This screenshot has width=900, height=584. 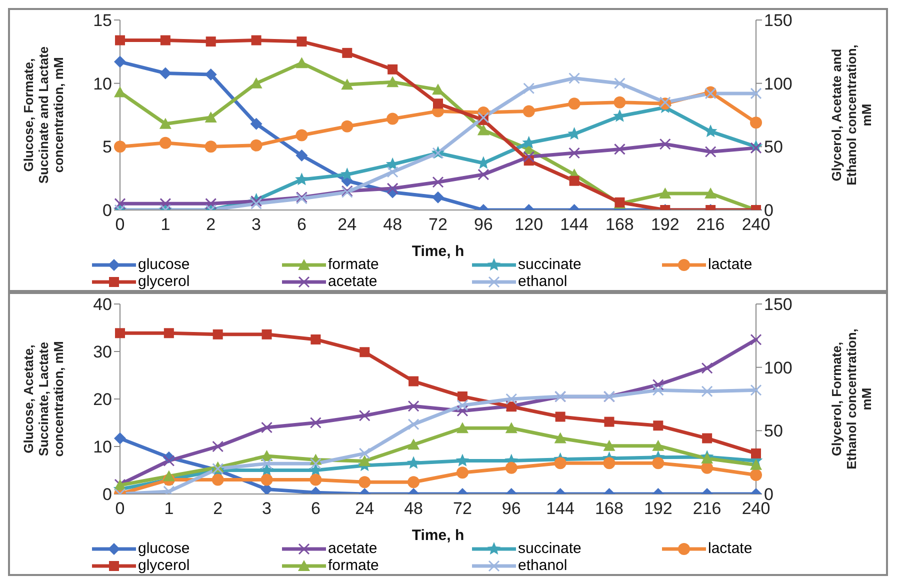 I want to click on y-axis-title: Glucose, Formate, Succinate and Lactate concentration, mM, so click(x=43, y=115).